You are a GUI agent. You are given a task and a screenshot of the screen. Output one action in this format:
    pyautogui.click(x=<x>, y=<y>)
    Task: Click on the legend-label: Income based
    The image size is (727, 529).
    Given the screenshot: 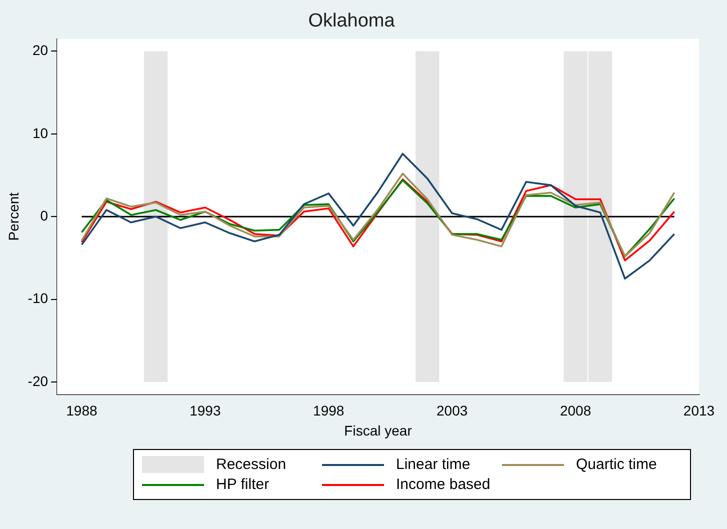 What is the action you would take?
    pyautogui.click(x=443, y=484)
    